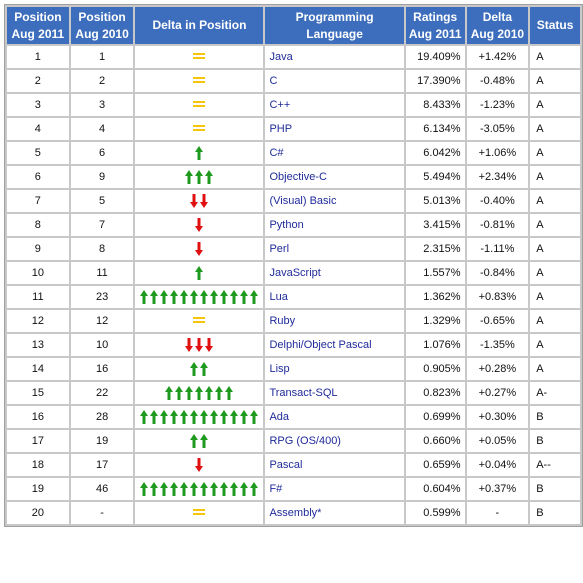  Describe the element at coordinates (334, 105) in the screenshot. I see `language-link: C++` at that location.